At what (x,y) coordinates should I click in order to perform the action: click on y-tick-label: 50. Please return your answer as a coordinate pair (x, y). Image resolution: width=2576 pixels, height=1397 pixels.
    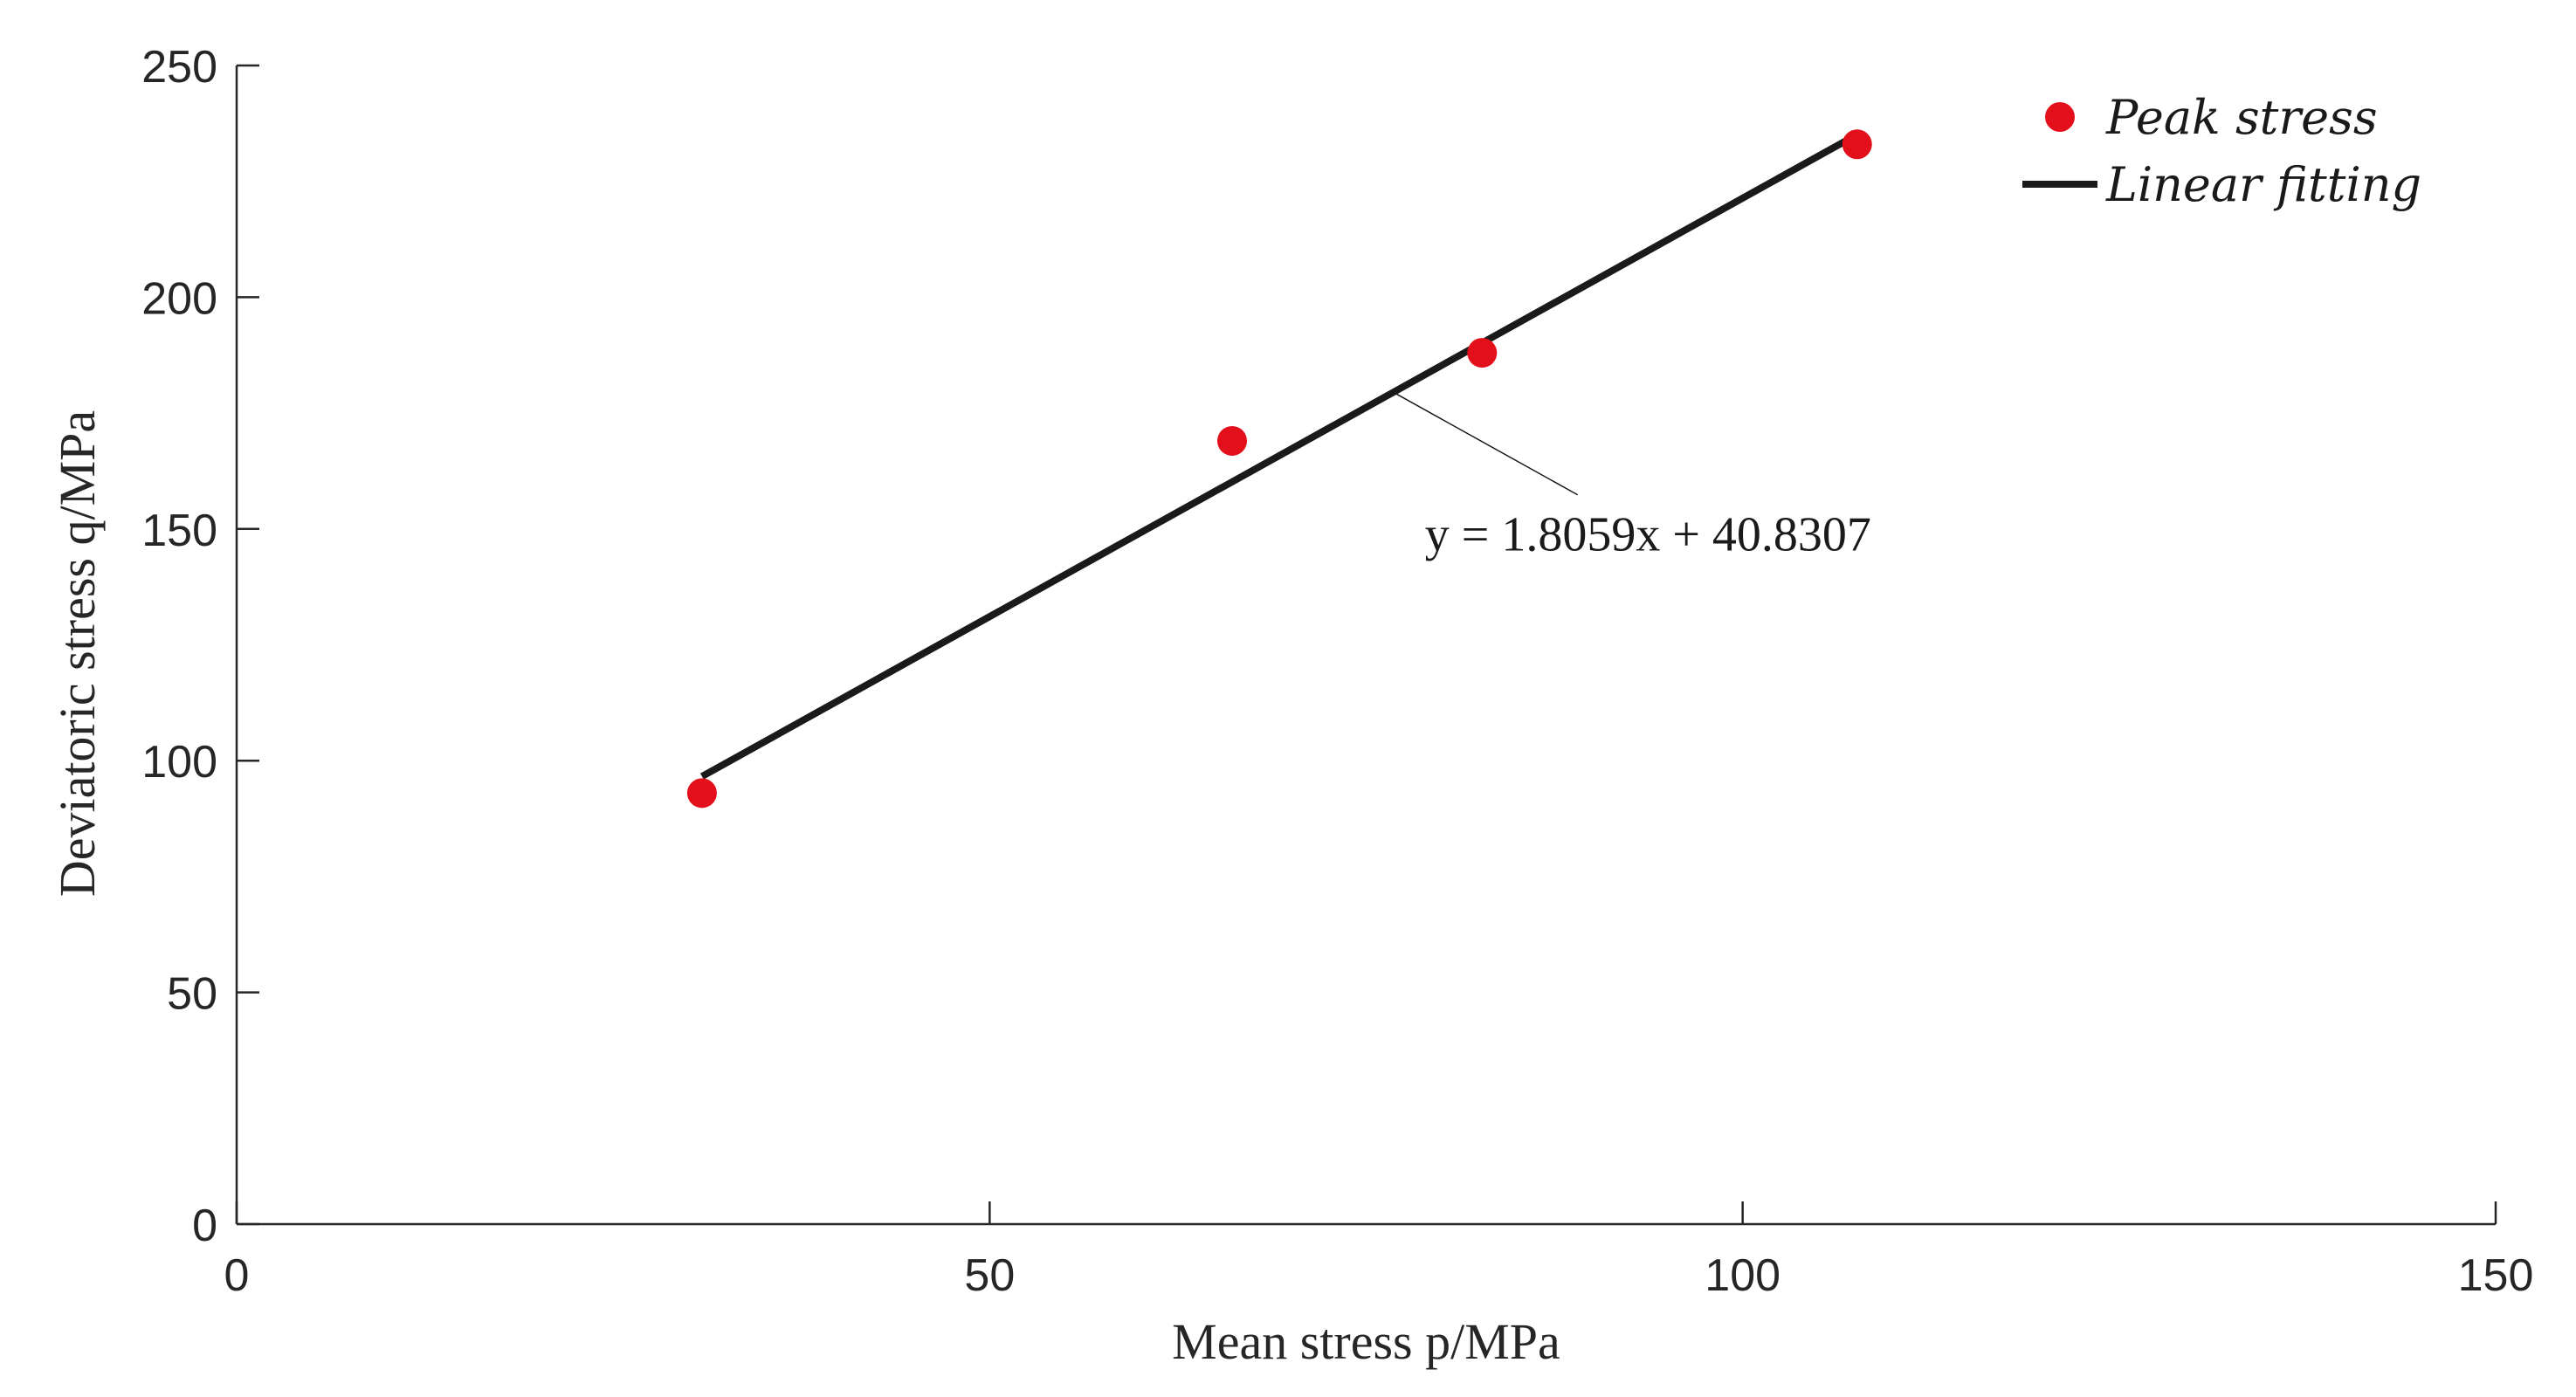
    Looking at the image, I should click on (192, 995).